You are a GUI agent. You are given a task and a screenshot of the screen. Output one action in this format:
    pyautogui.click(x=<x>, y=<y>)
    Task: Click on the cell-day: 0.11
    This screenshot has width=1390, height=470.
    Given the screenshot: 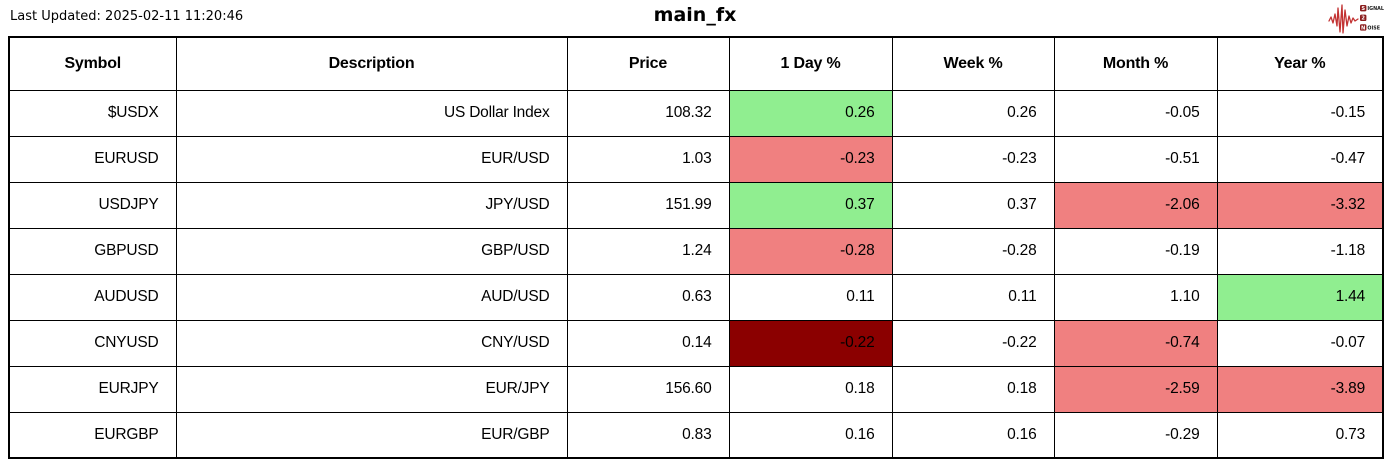 What is the action you would take?
    pyautogui.click(x=810, y=297)
    